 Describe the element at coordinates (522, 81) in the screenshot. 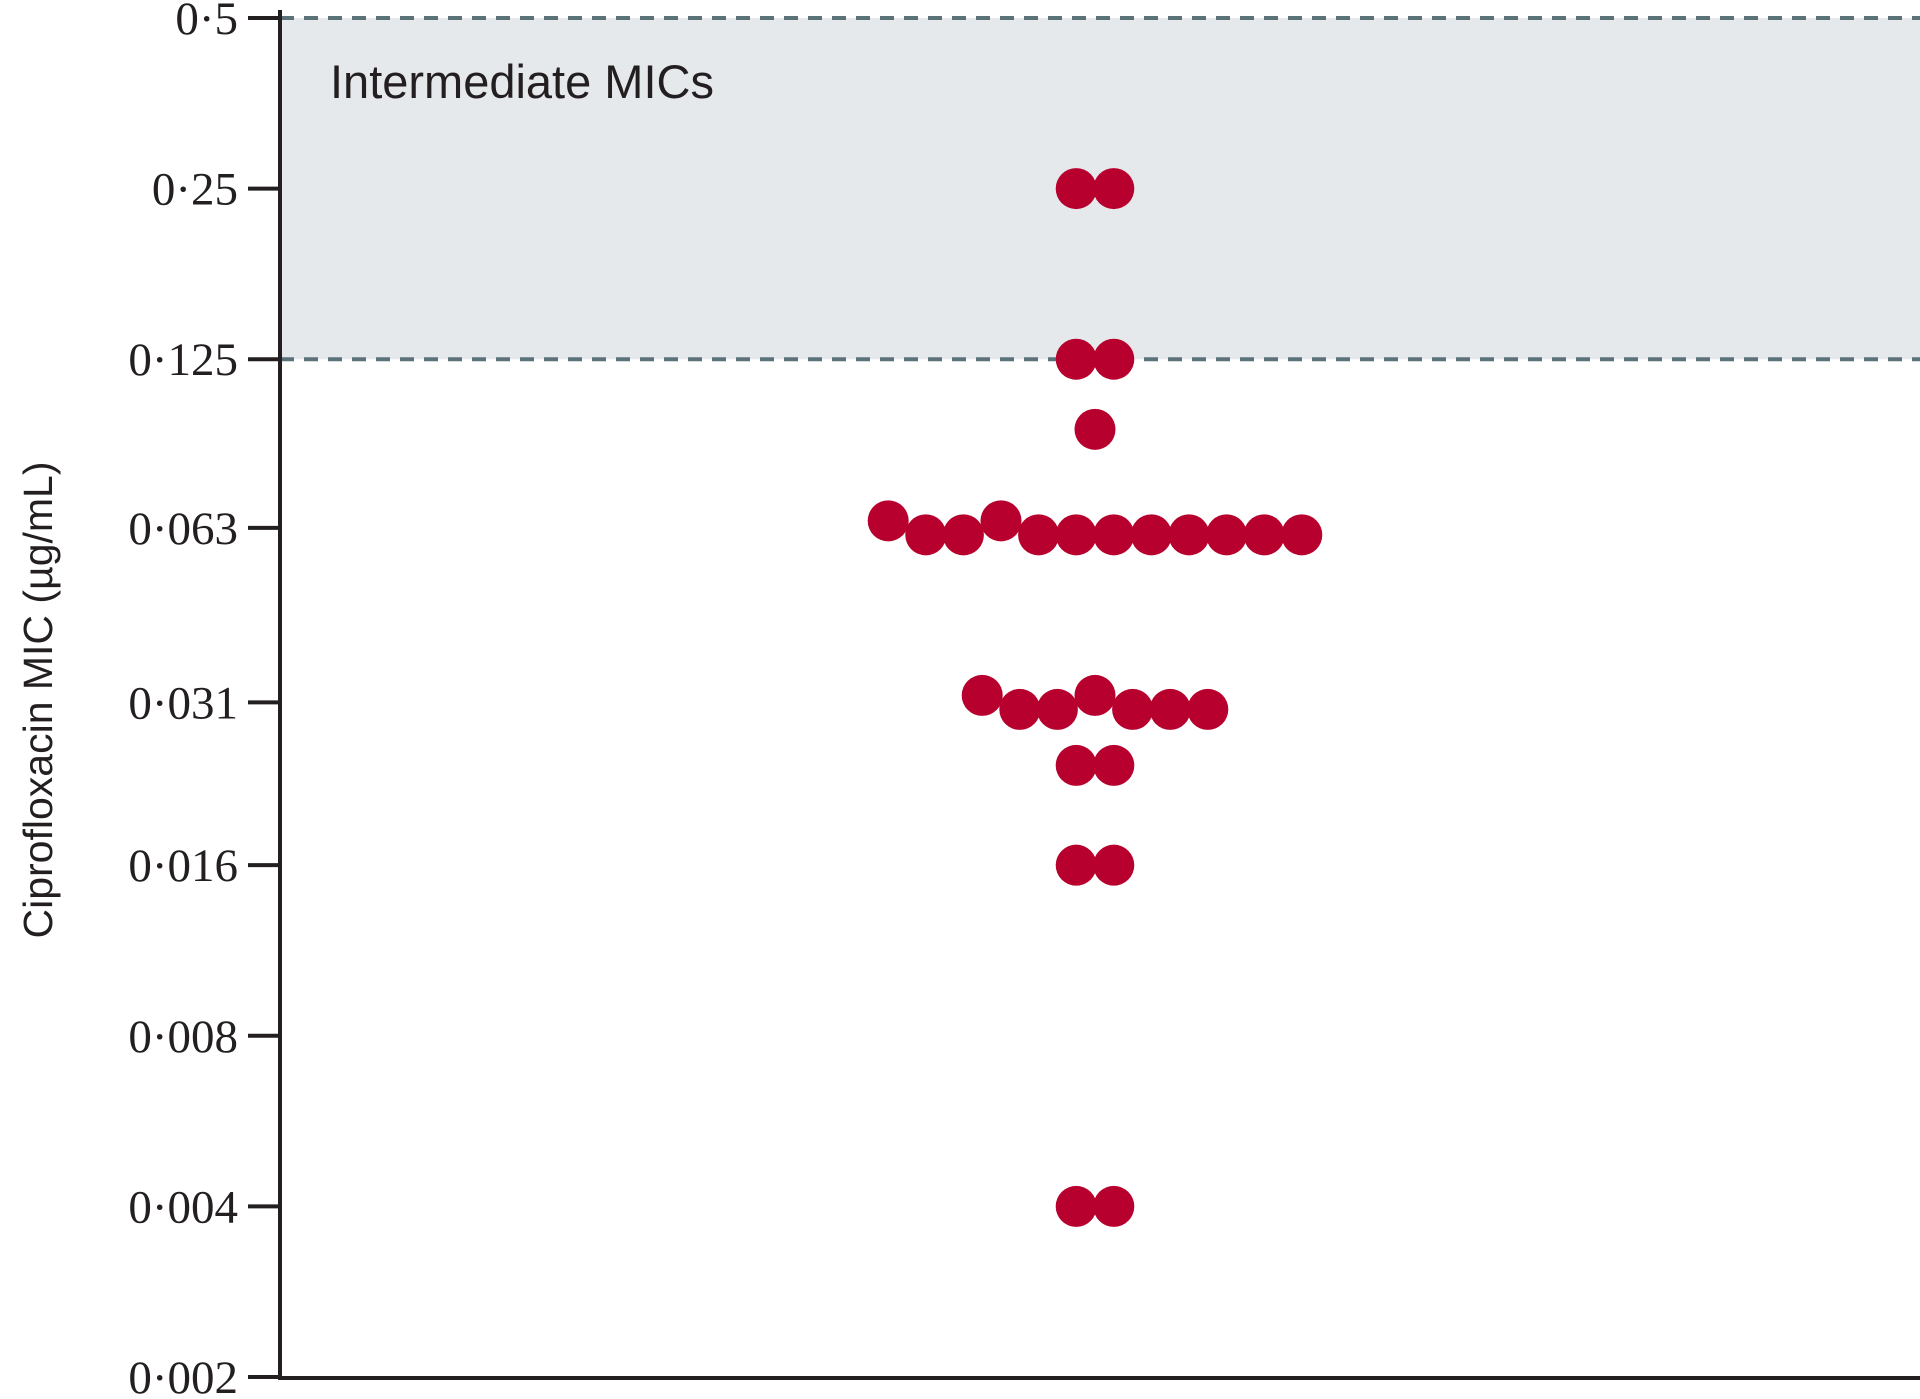

I see `intermediate-mic-band-label: Intermediate MICs` at that location.